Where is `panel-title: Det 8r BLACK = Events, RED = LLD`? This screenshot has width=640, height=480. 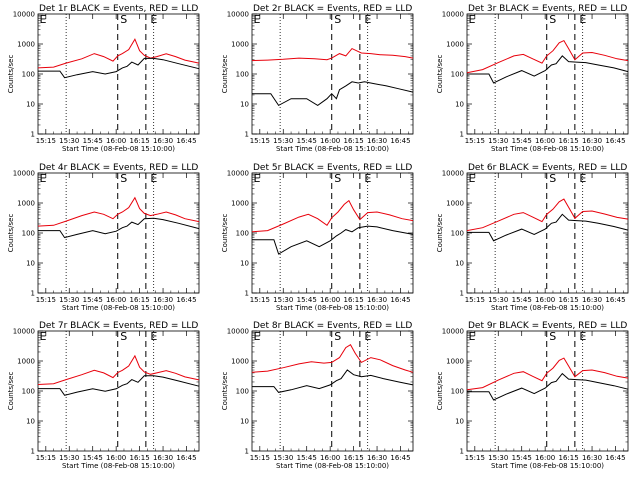
panel-title: Det 8r BLACK = Events, RED = LLD is located at coordinates (332, 326).